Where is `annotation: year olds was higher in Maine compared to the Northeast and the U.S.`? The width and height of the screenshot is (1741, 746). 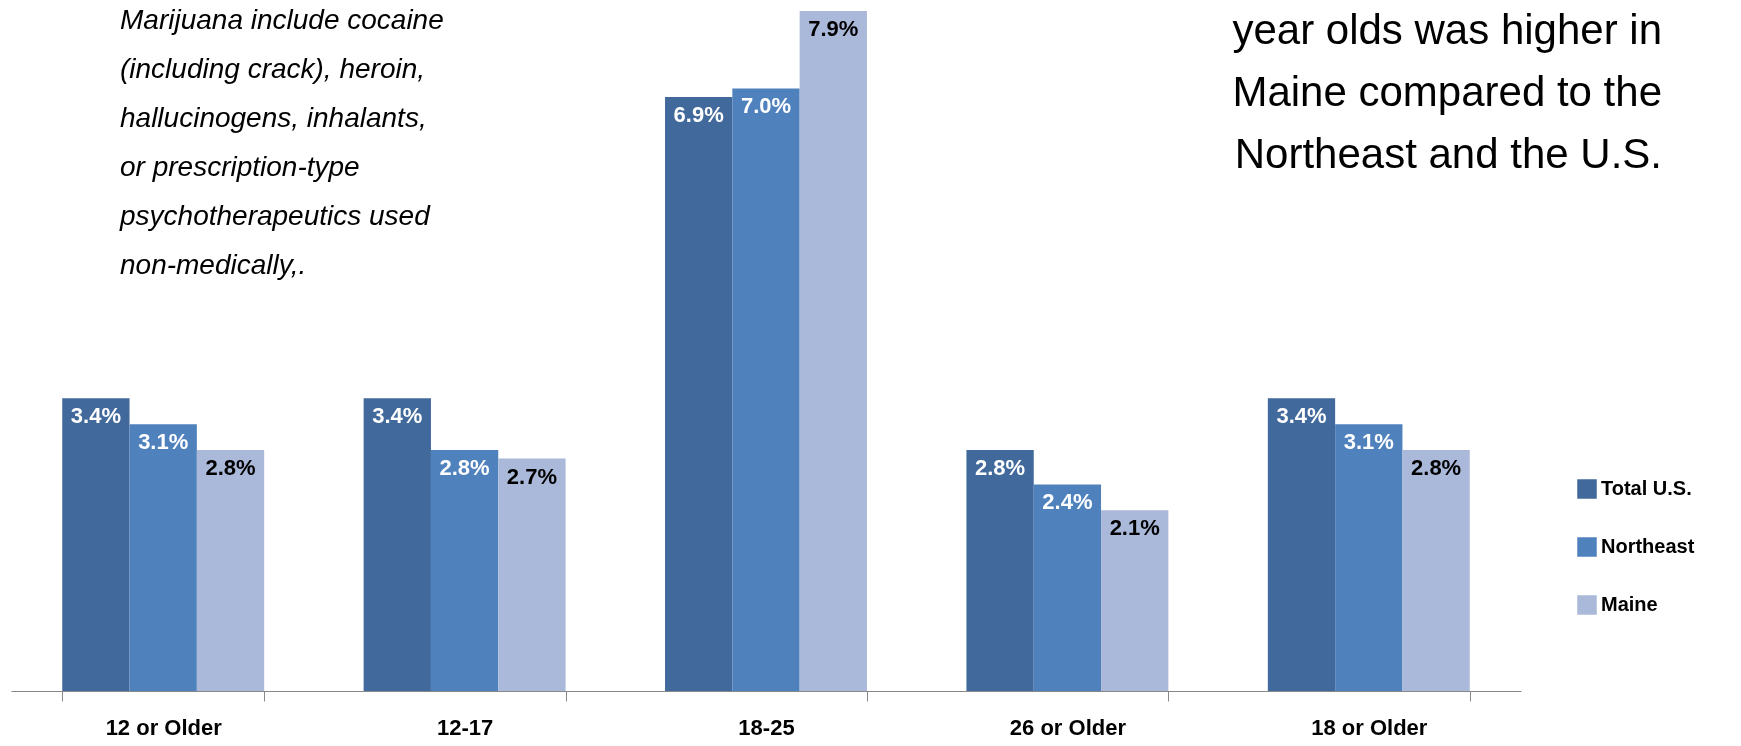 annotation: year olds was higher in Maine compared to the Northeast and the U.S. is located at coordinates (1447, 91).